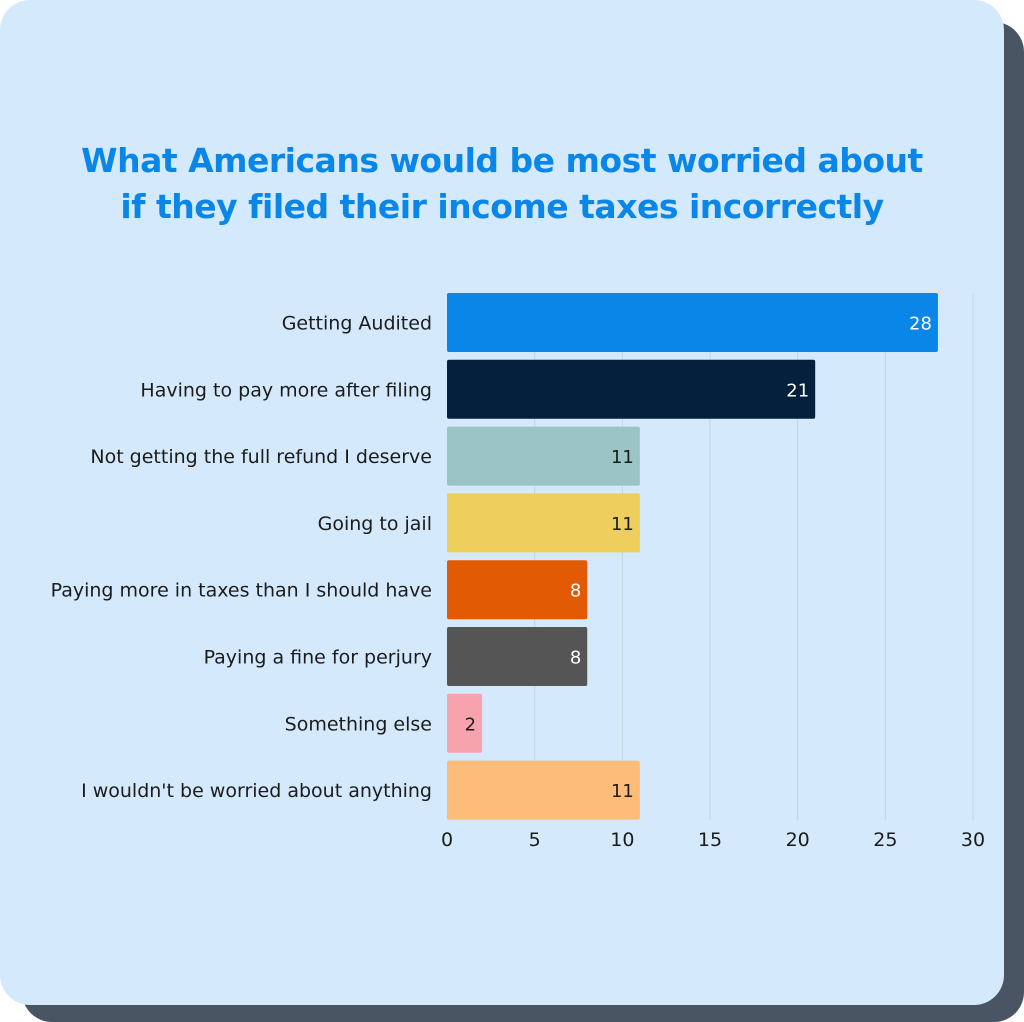 The image size is (1024, 1022). I want to click on x-tick-label: 20, so click(798, 840).